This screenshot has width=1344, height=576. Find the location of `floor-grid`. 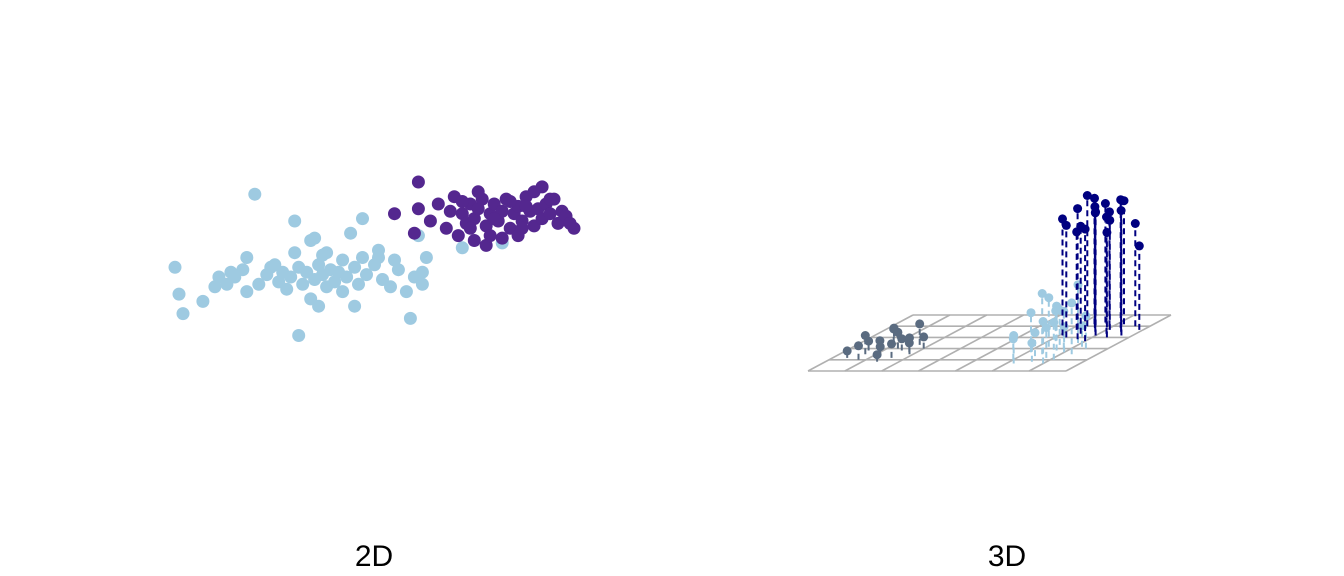

floor-grid is located at coordinates (989, 343).